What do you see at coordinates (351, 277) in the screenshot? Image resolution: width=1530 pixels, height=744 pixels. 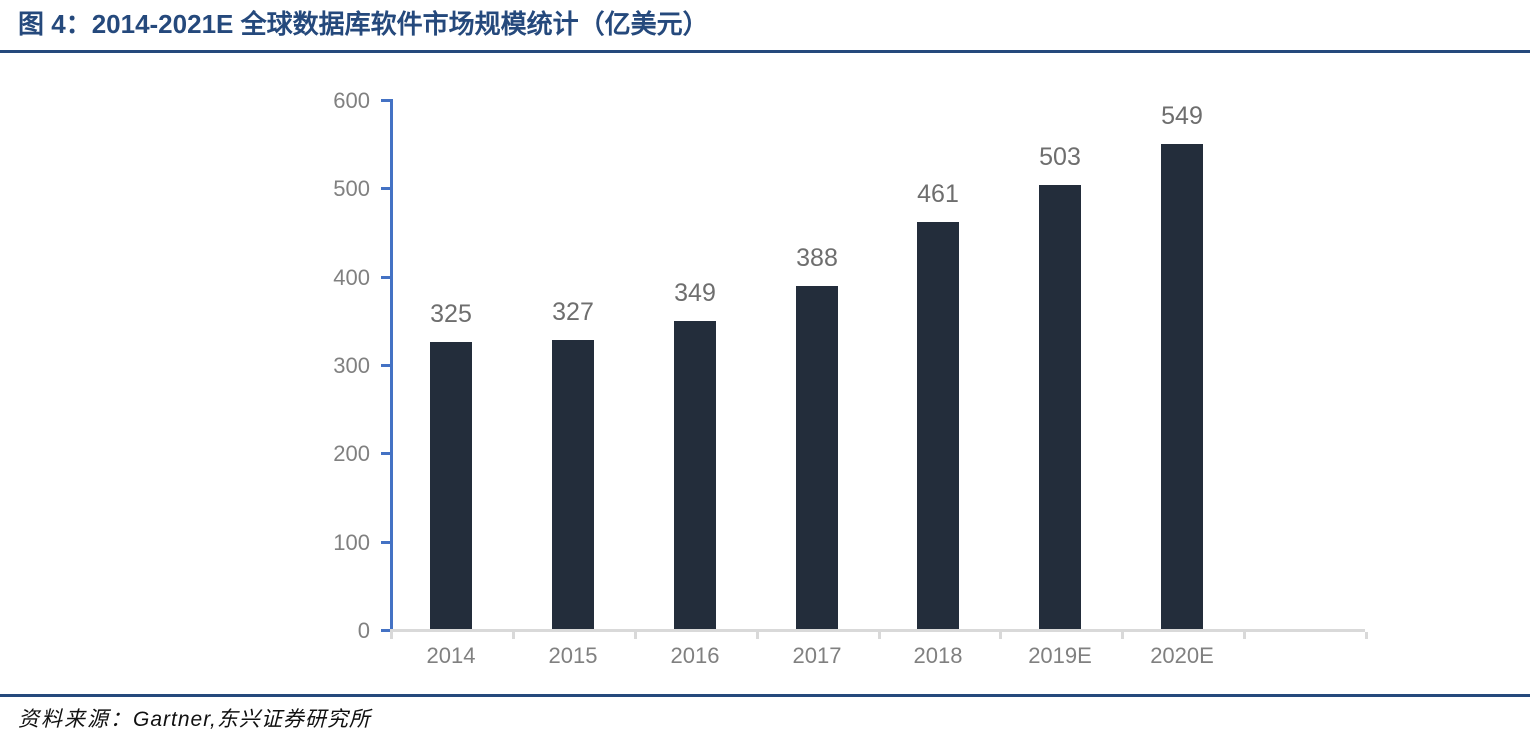 I see `y-axis-label: 400` at bounding box center [351, 277].